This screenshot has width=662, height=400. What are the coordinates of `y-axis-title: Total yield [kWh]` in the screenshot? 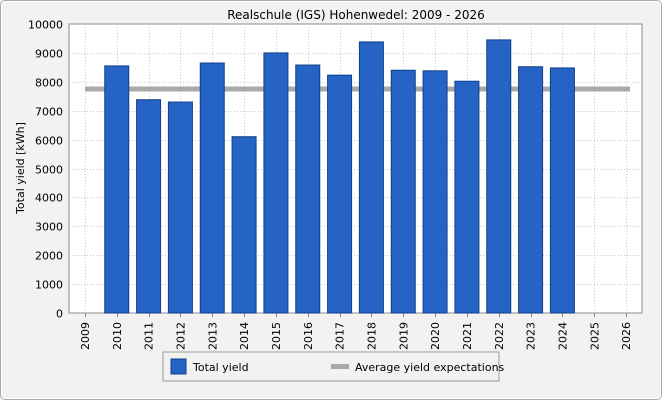 It's located at (20, 168).